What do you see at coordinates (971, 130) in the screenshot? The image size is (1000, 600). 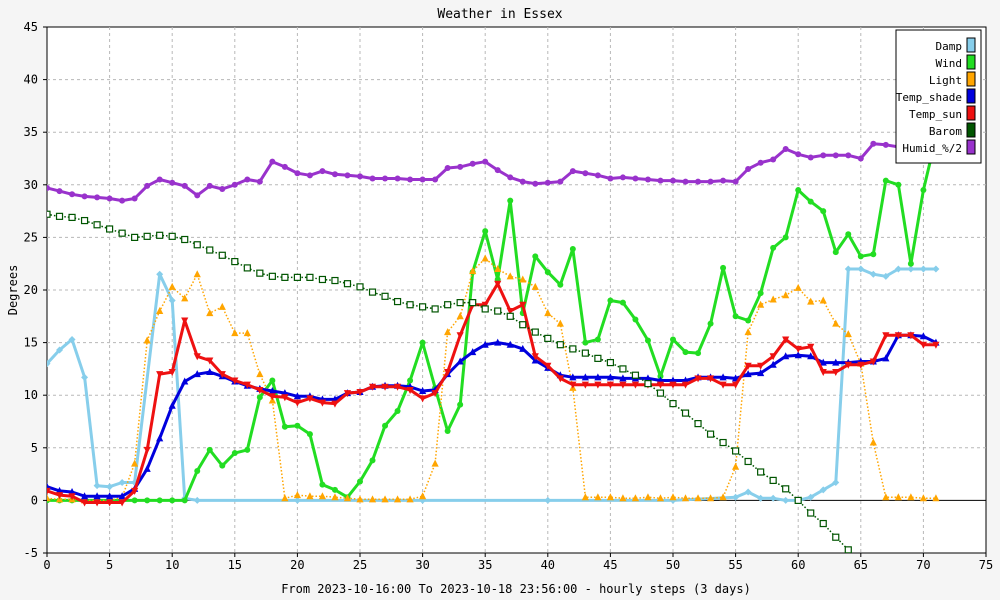 I see `legend-swatch-barom` at bounding box center [971, 130].